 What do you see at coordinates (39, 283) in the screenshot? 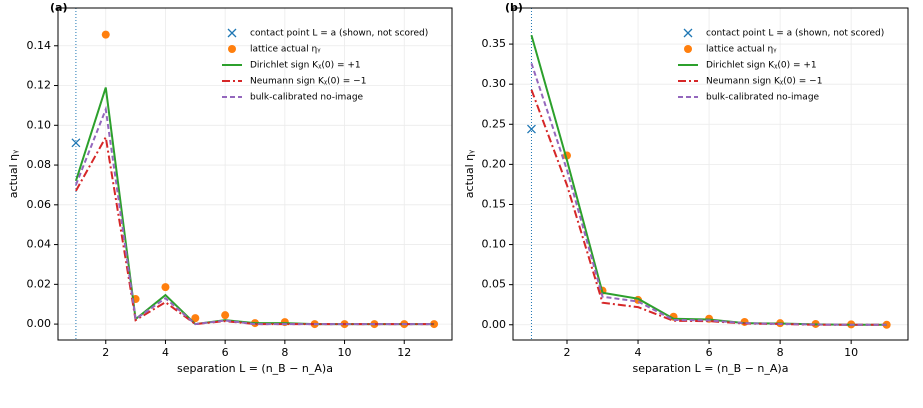
I see `y-tick-label: 0.02` at bounding box center [39, 283].